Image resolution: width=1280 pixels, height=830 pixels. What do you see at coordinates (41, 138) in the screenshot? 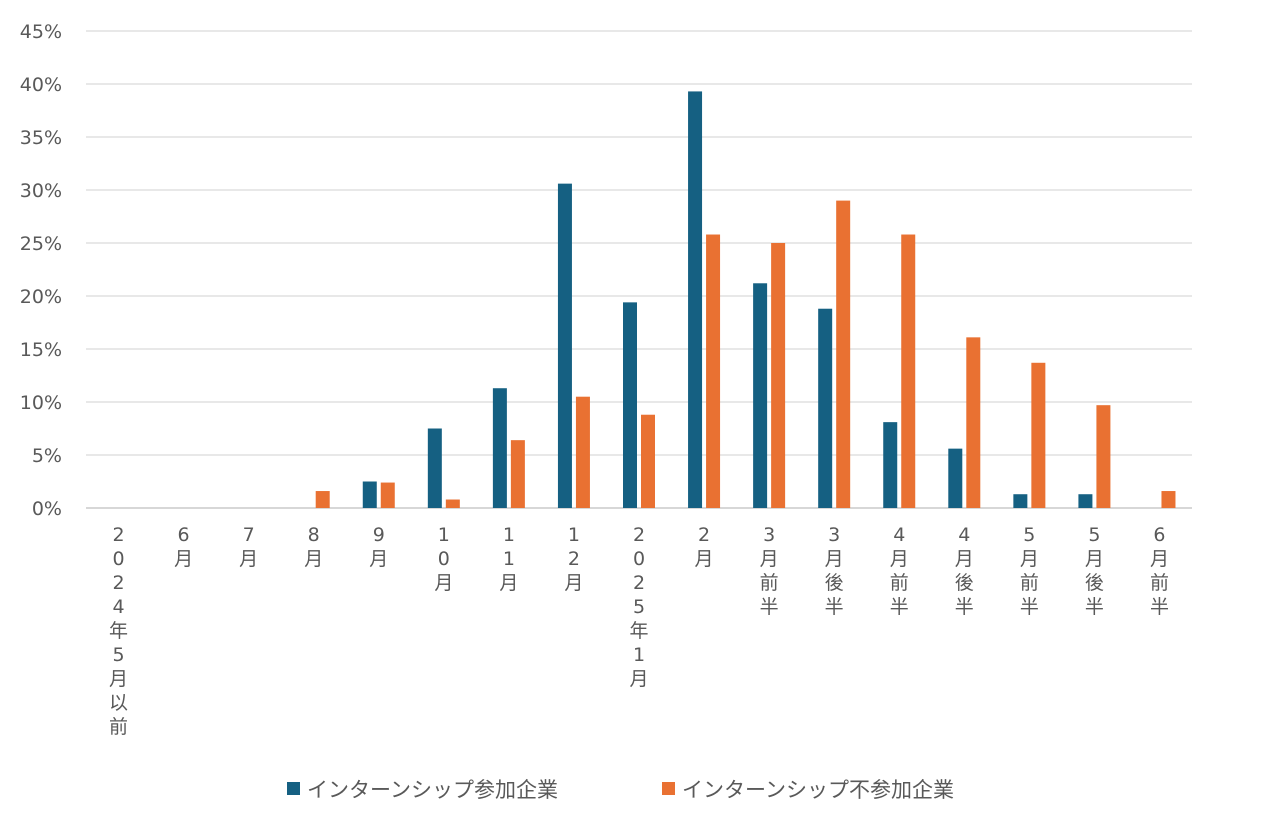
I see `y-tick-label: 35%` at bounding box center [41, 138].